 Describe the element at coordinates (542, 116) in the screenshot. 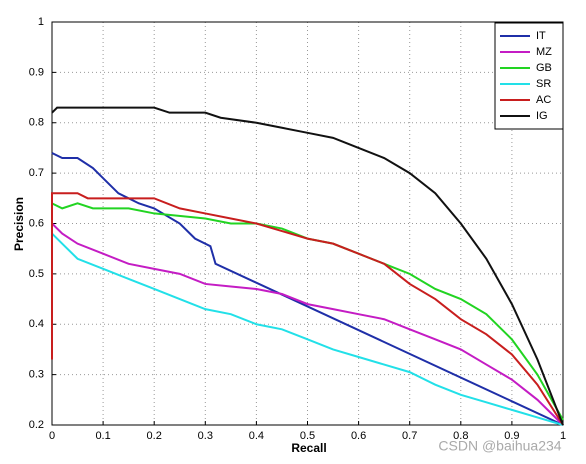

I see `legend-label: IG` at that location.